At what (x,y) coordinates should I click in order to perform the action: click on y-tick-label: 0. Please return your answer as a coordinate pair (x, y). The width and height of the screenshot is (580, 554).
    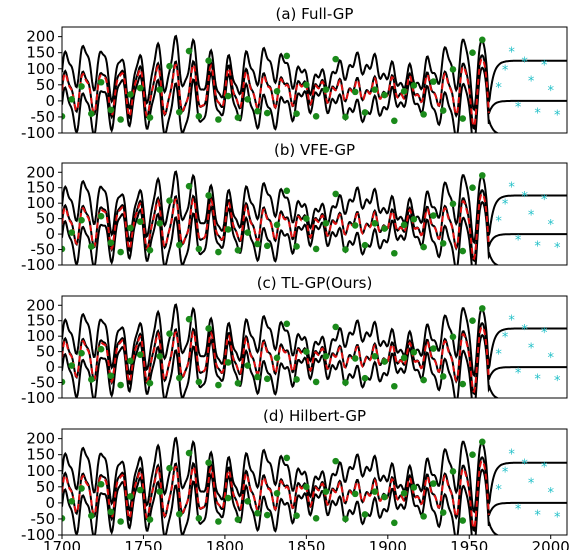
    Looking at the image, I should click on (50, 101).